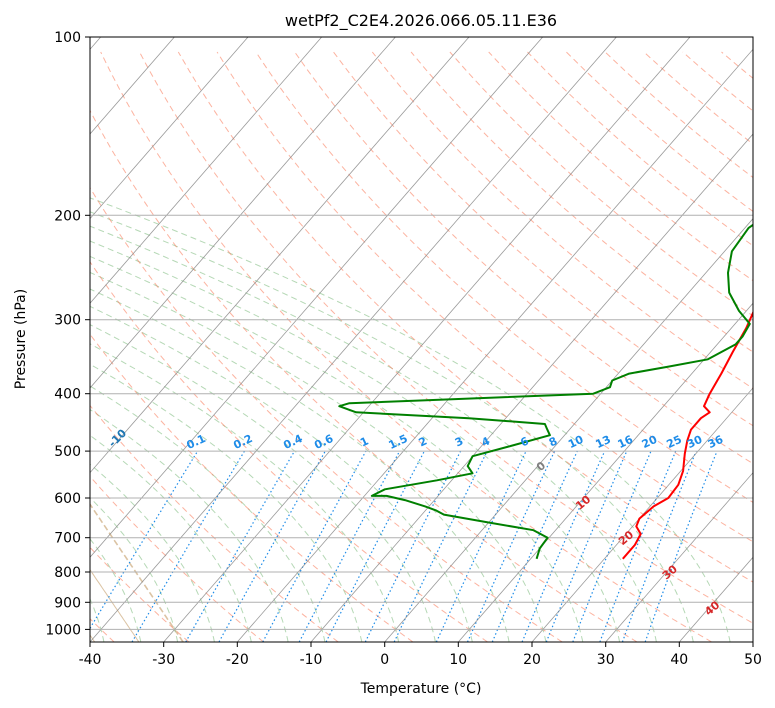  Describe the element at coordinates (583, 503) in the screenshot. I see `isotherm-label: 10` at that location.